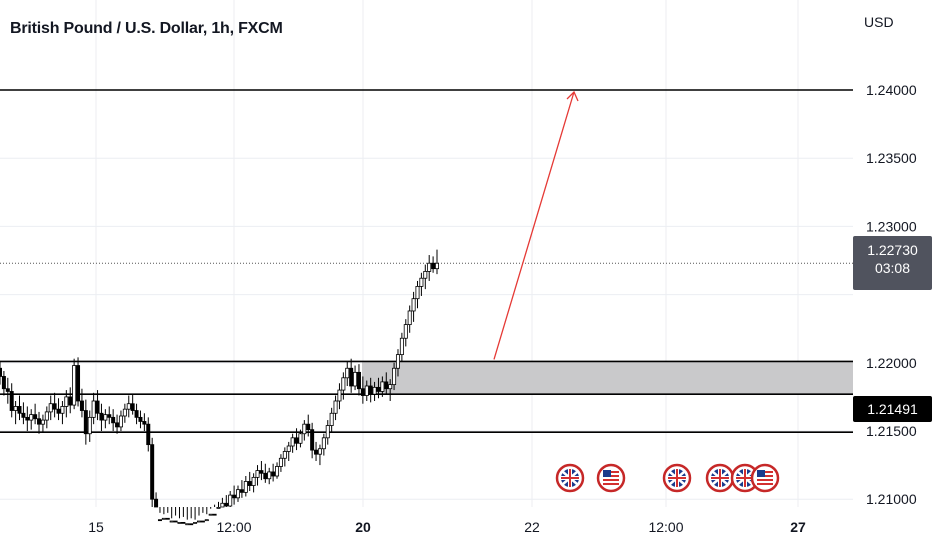 The image size is (932, 550). Describe the element at coordinates (891, 90) in the screenshot. I see `price-tick-label: 1.24000` at that location.